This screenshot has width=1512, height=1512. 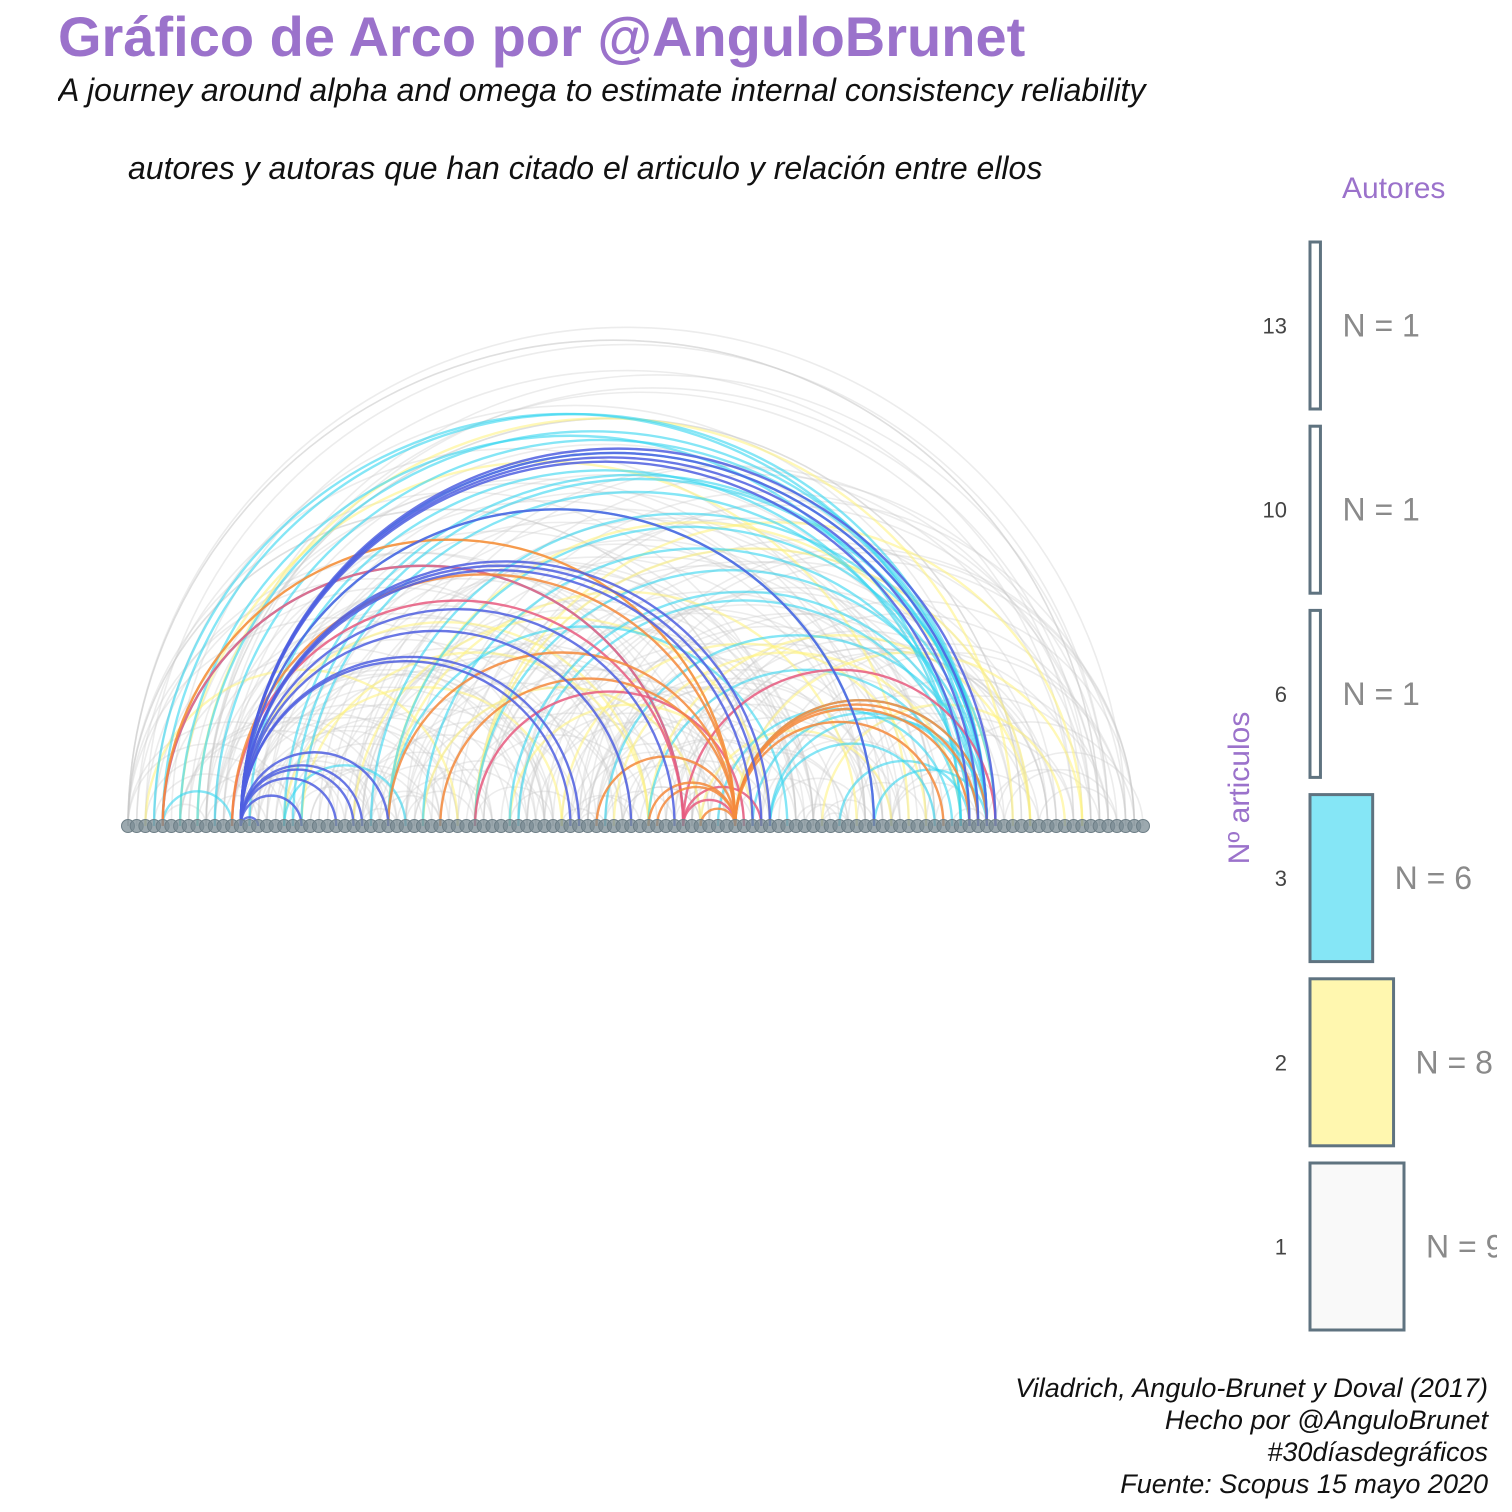 I want to click on arc-6-articles, so click(x=423, y=695).